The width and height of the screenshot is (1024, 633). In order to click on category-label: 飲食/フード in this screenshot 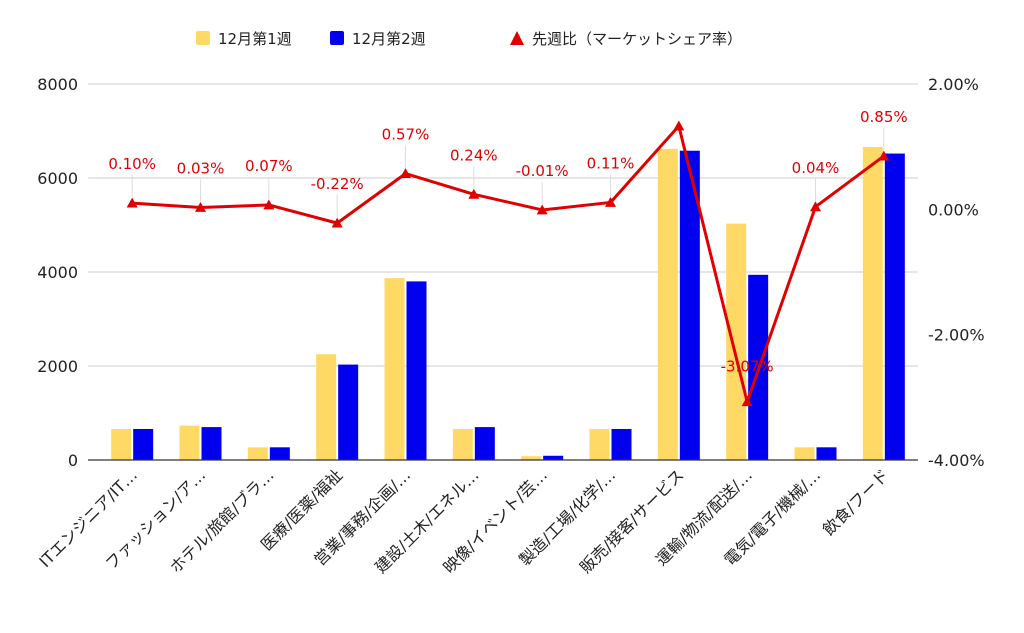, I will do `click(856, 502)`.